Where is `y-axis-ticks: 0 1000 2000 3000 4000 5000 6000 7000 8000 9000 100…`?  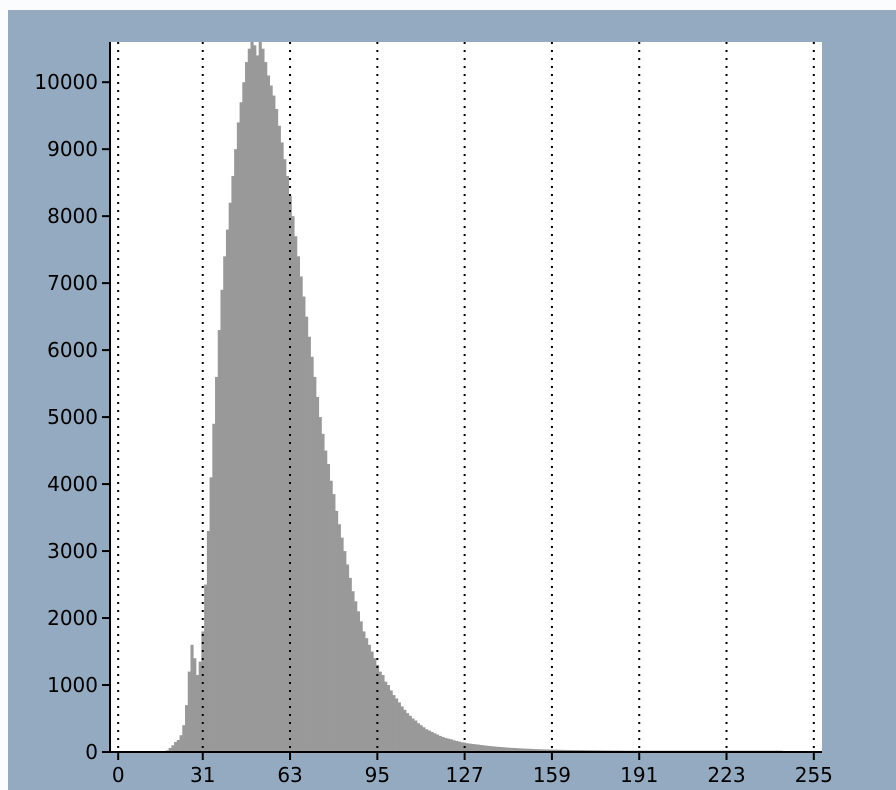
y-axis-ticks: 0 1000 2000 3000 4000 5000 6000 7000 8000 9000 100… is located at coordinates (72, 417).